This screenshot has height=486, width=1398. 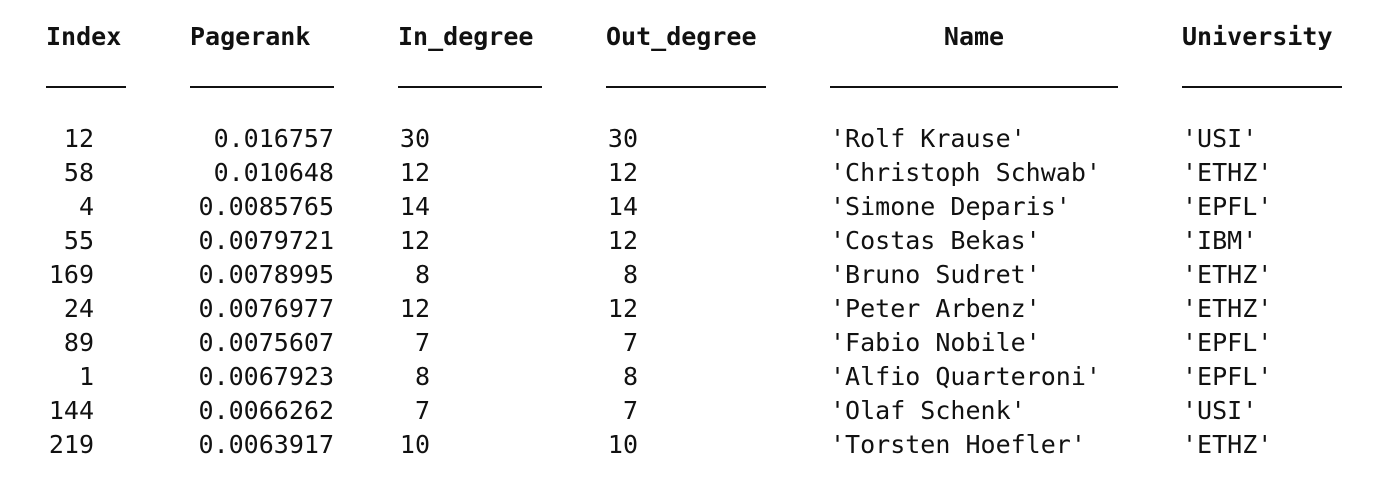 I want to click on cell-in-degree: 30, so click(x=414, y=138).